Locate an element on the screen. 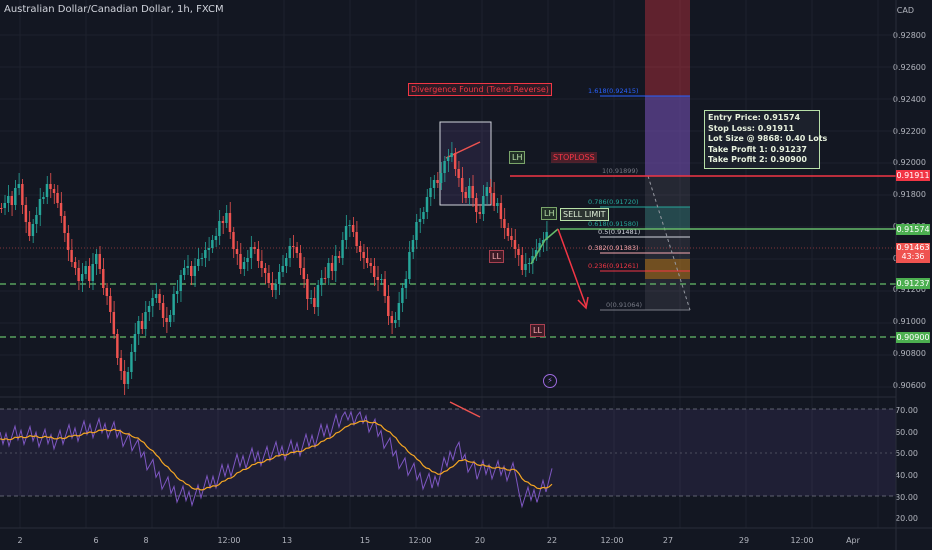 This screenshot has width=932, height=550. lot-size-text: Lot Size @ 9868: 0.40 Lots is located at coordinates (768, 138).